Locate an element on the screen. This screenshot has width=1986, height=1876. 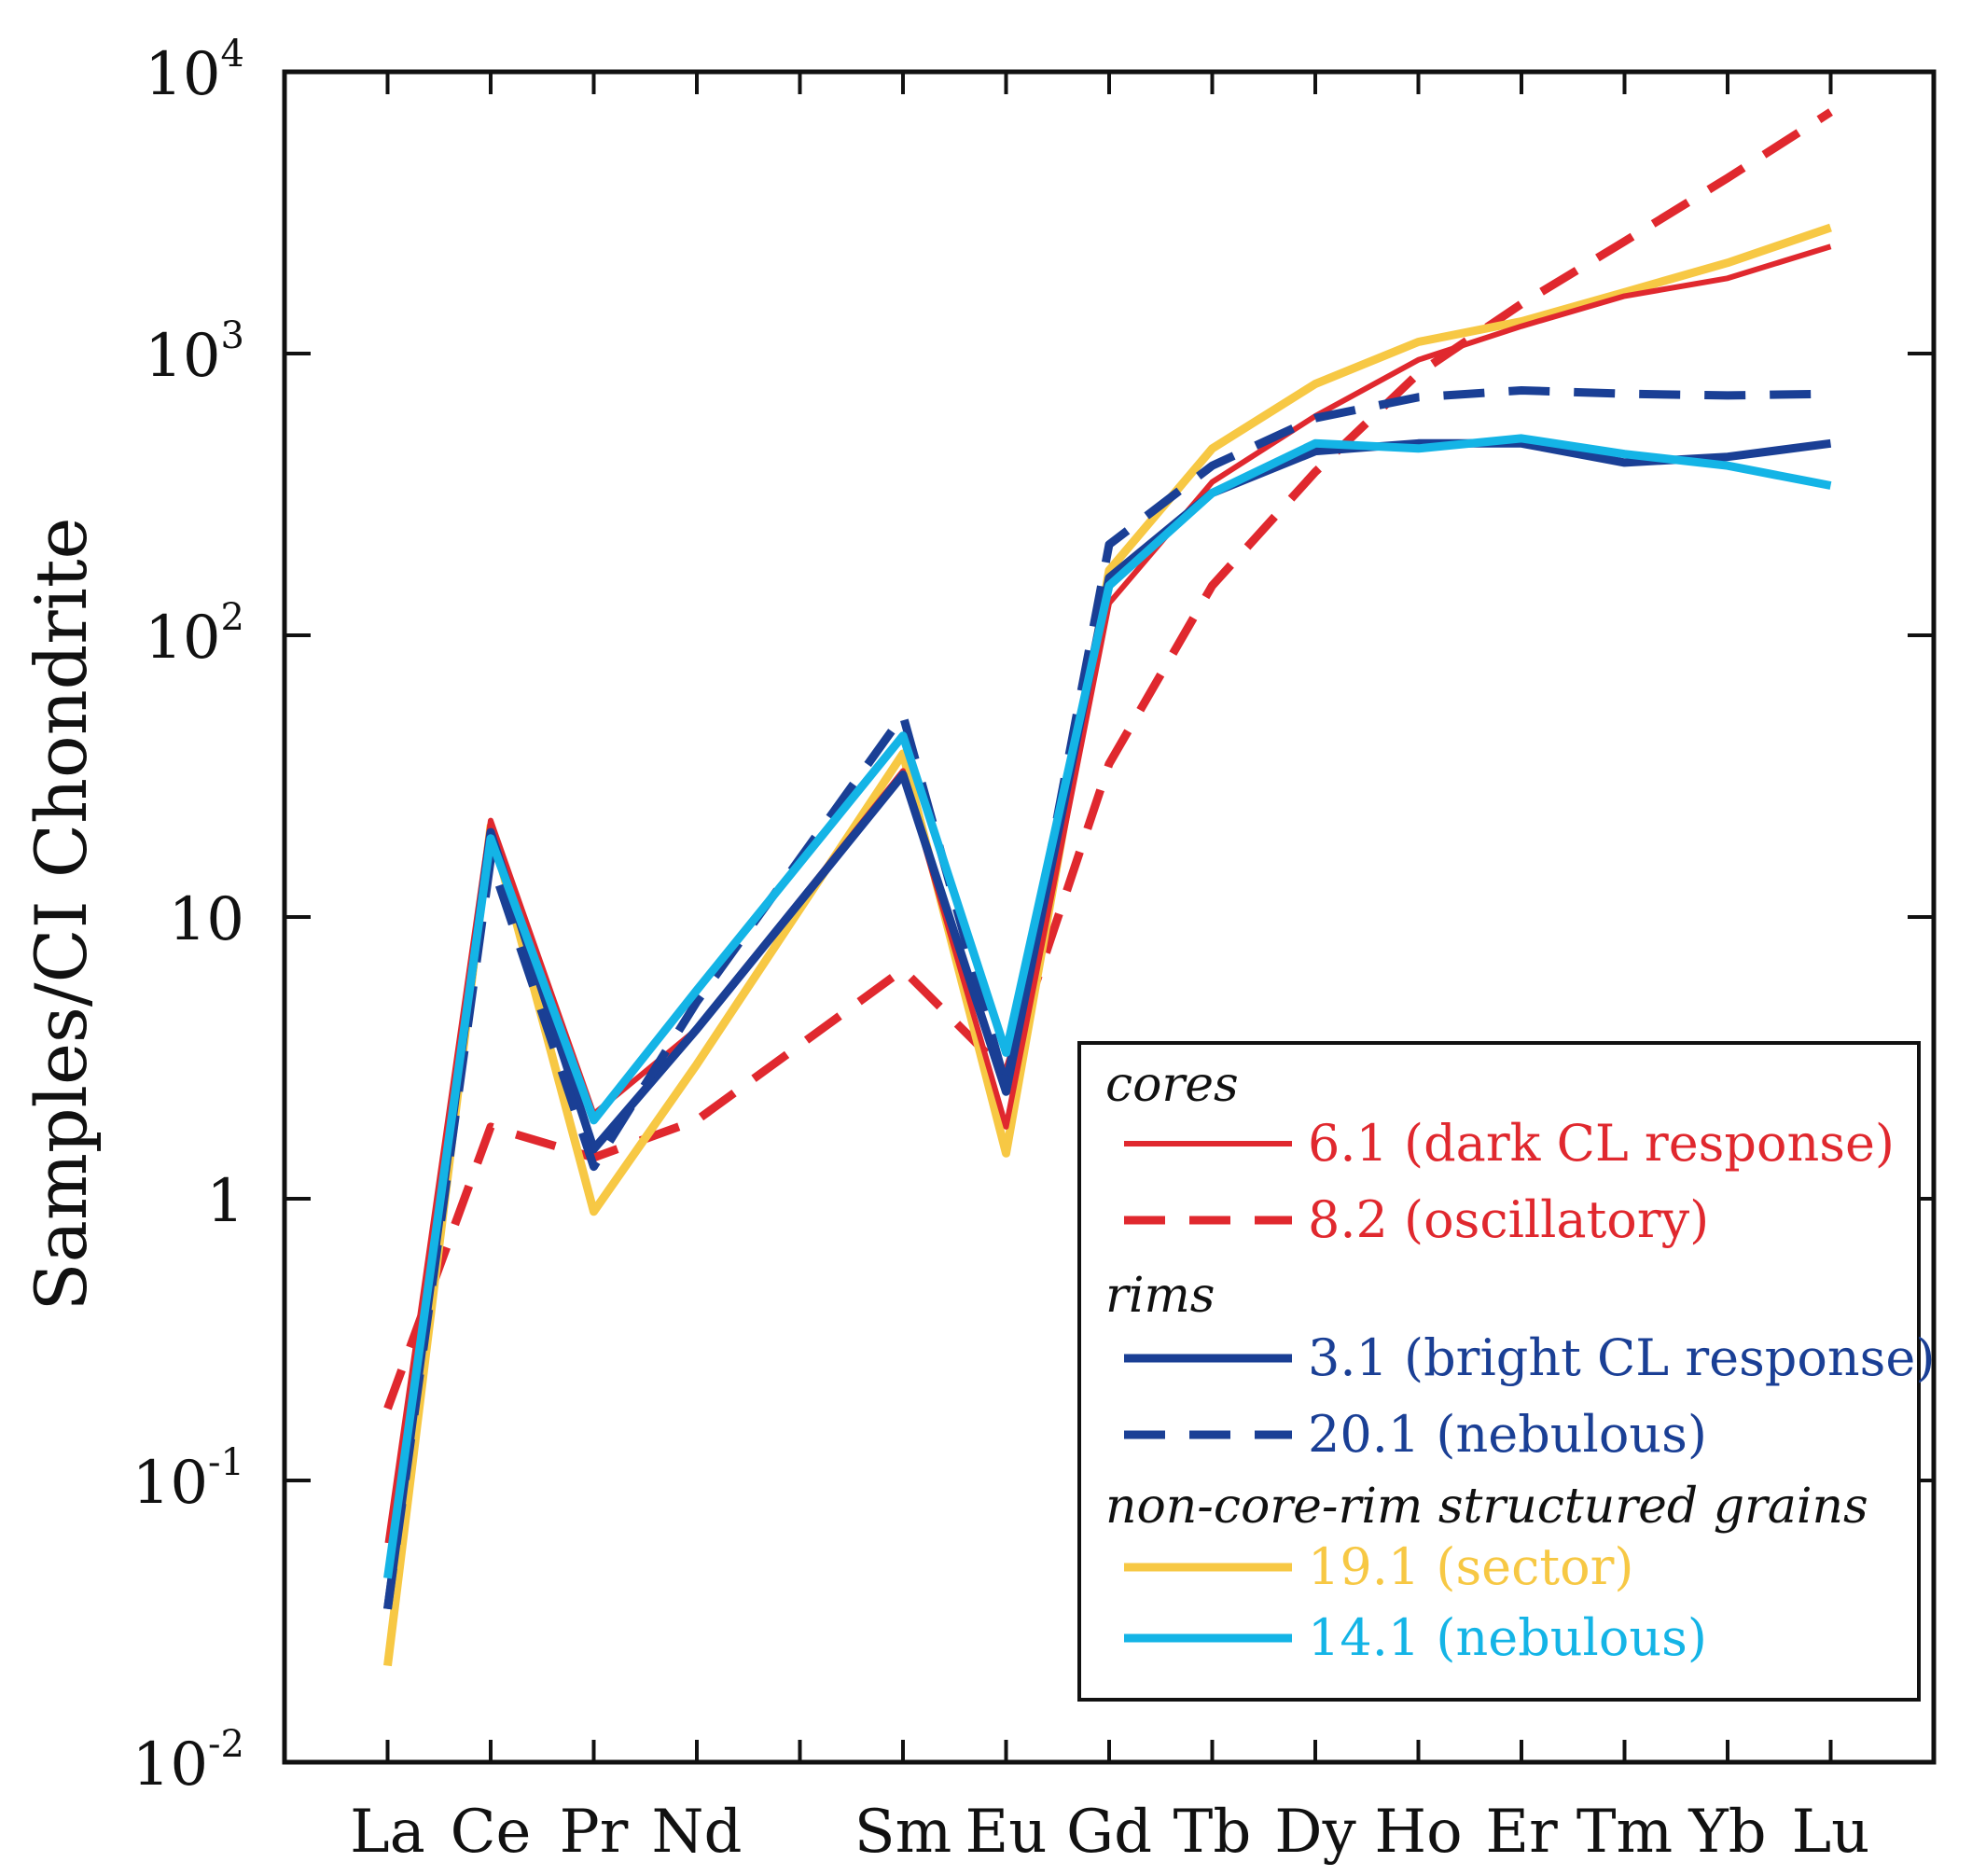
legend-entry-label: 6.1 (dark CL response) is located at coordinates (1601, 1143).